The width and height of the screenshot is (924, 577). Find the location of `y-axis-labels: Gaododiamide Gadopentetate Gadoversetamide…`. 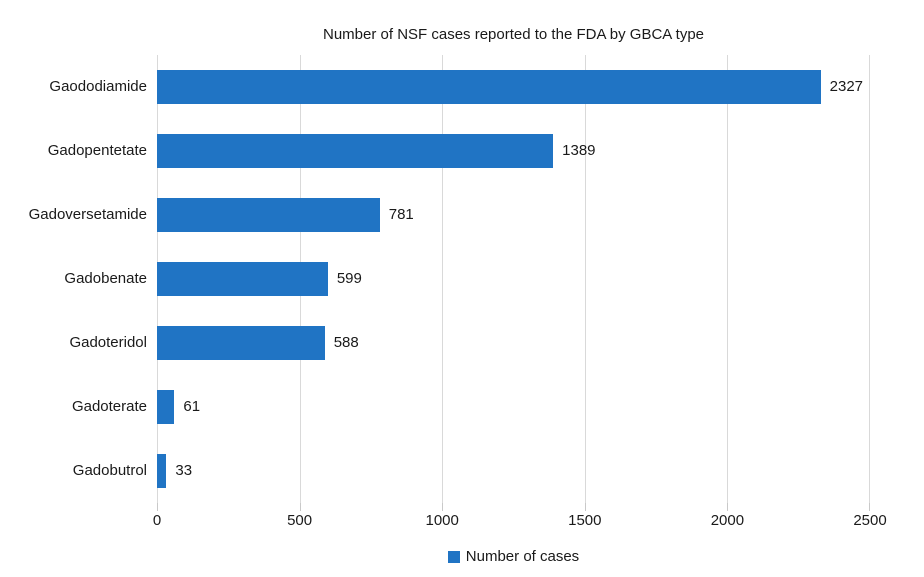

y-axis-labels: Gaododiamide Gadopentetate Gadoversetamide… is located at coordinates (73, 279).